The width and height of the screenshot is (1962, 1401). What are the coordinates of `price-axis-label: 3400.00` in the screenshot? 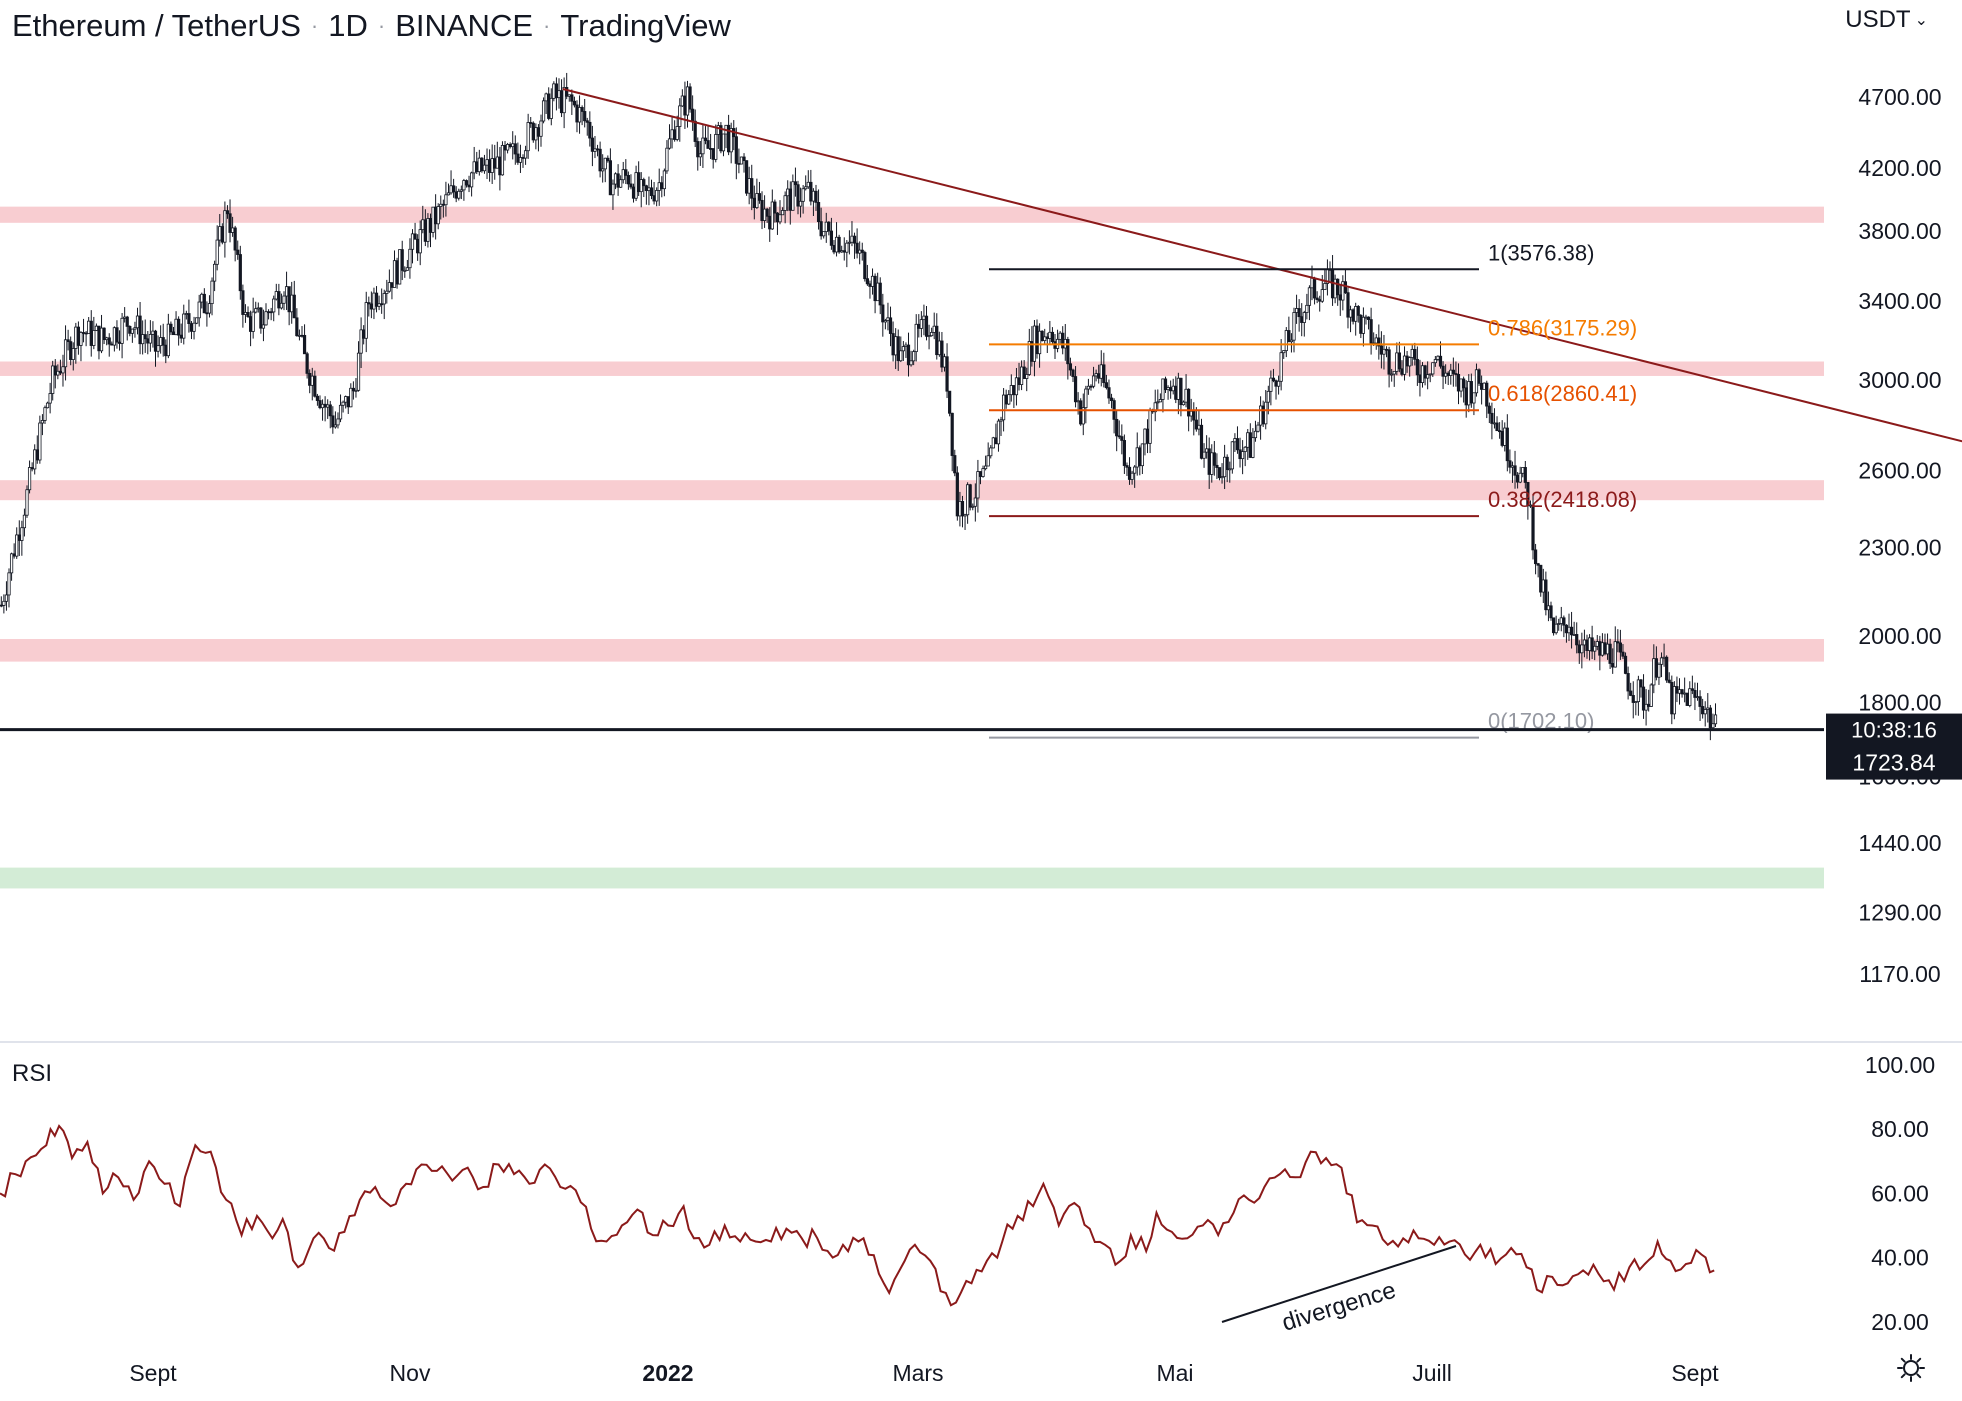 It's located at (1899, 301).